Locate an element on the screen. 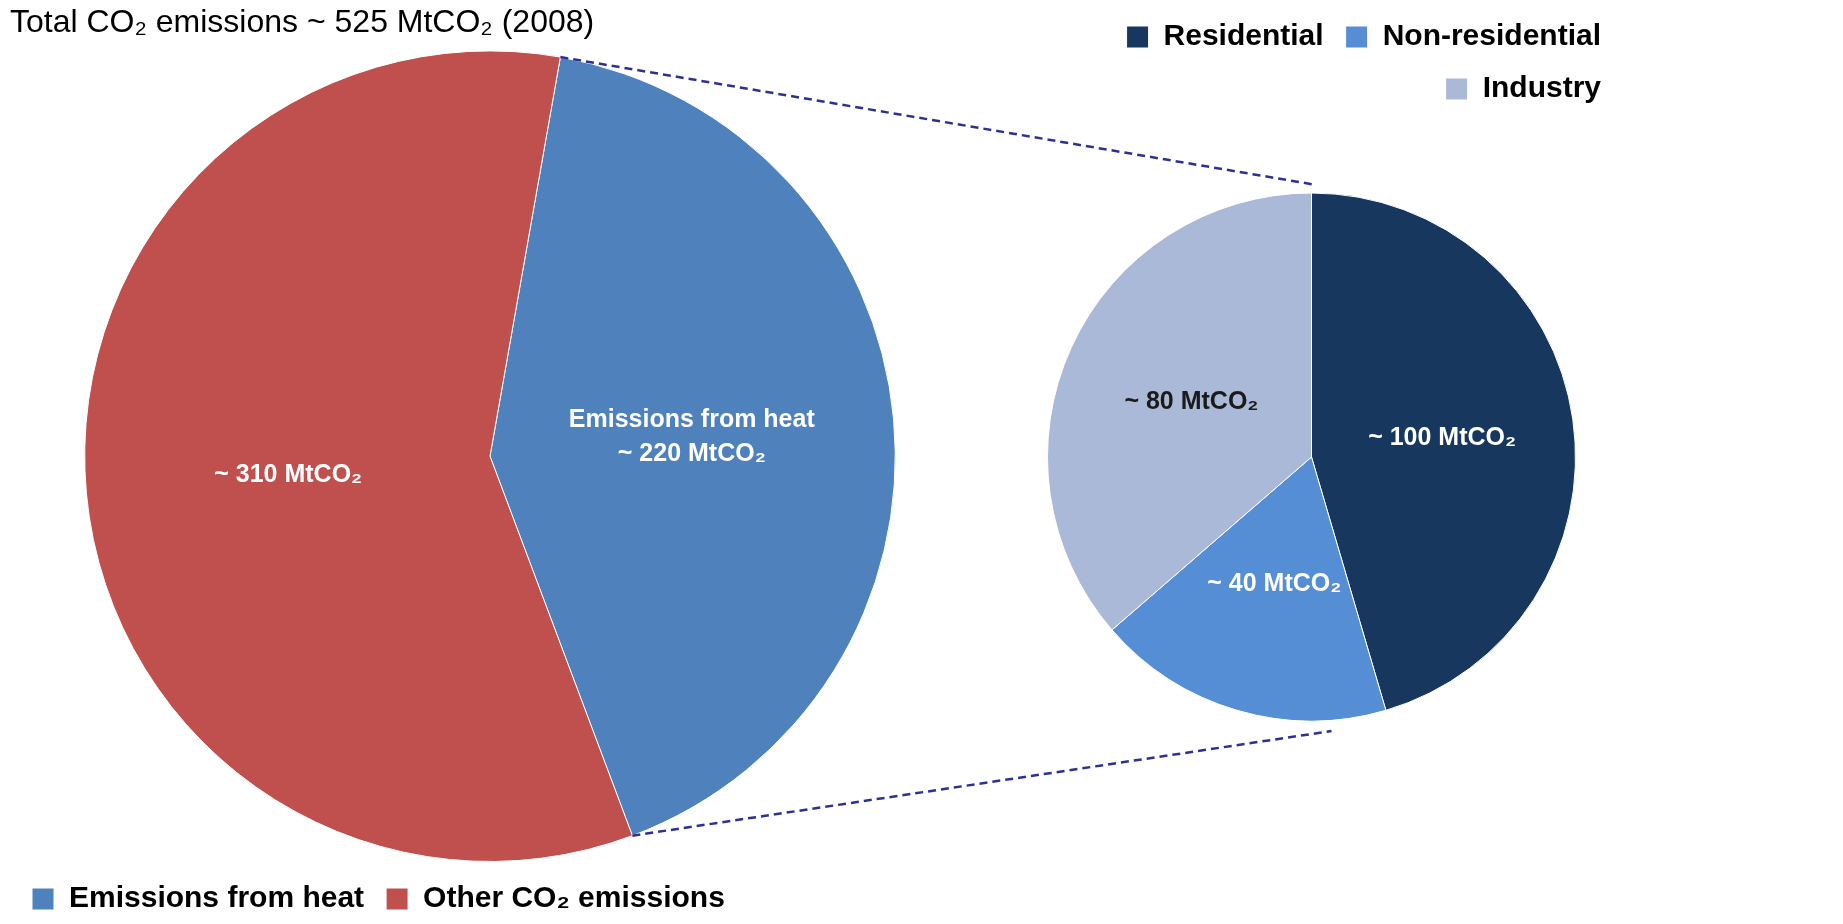 The image size is (1843, 924). data-label: ~ 40 MtCO₂ is located at coordinates (1274, 581).